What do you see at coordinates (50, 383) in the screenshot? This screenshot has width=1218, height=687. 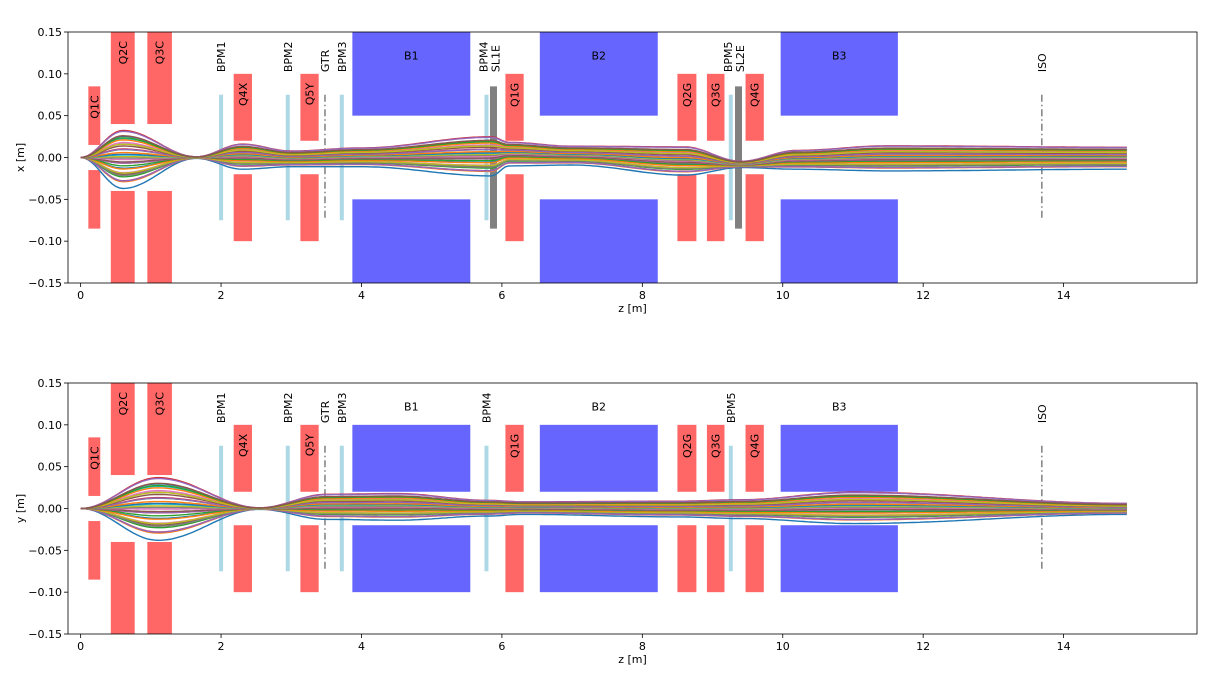 I see `y-tick-label: 0.15` at bounding box center [50, 383].